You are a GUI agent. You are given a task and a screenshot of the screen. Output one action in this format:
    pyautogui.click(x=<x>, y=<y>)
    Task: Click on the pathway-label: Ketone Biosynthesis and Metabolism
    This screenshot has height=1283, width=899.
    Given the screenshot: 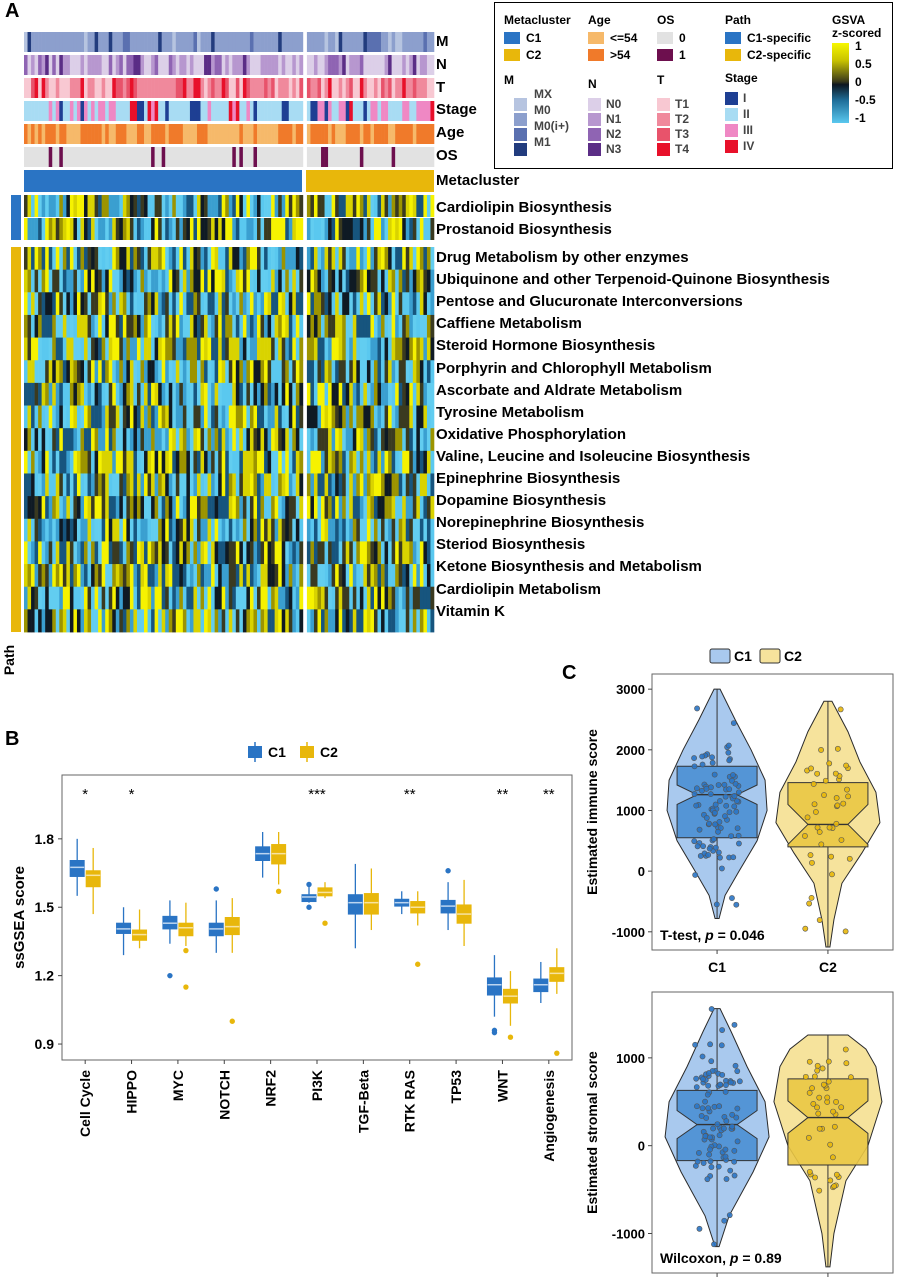 What is the action you would take?
    pyautogui.click(x=569, y=567)
    